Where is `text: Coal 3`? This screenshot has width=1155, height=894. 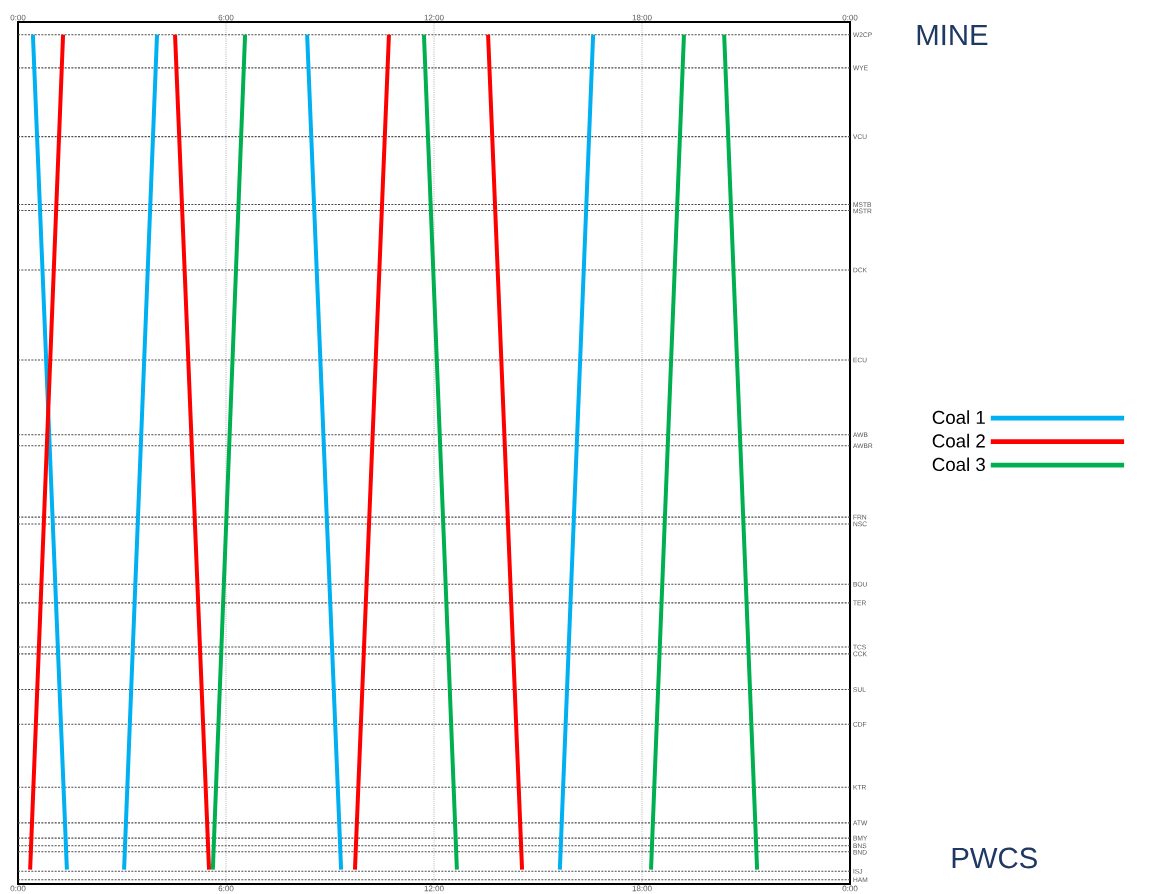 text: Coal 3 is located at coordinates (958, 464).